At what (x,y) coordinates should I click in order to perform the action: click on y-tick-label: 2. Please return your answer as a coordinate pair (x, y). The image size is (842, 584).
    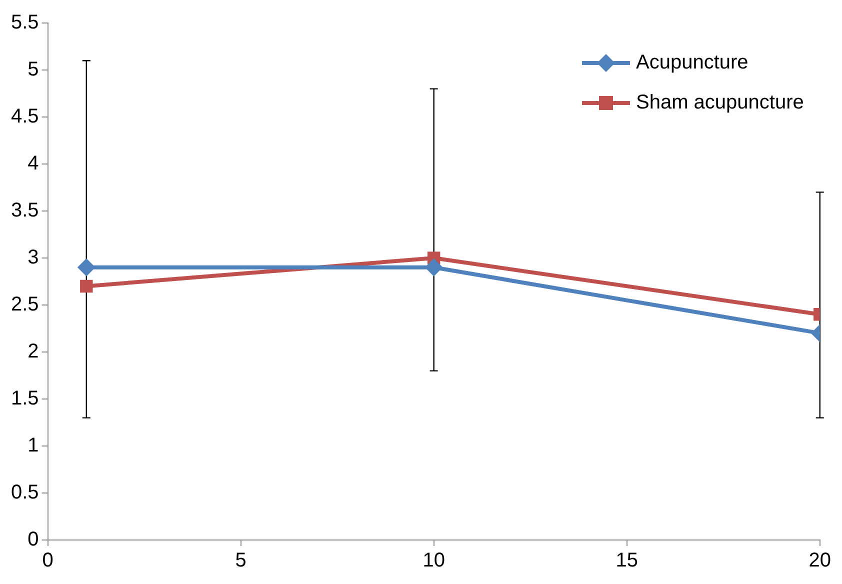
    Looking at the image, I should click on (33, 351).